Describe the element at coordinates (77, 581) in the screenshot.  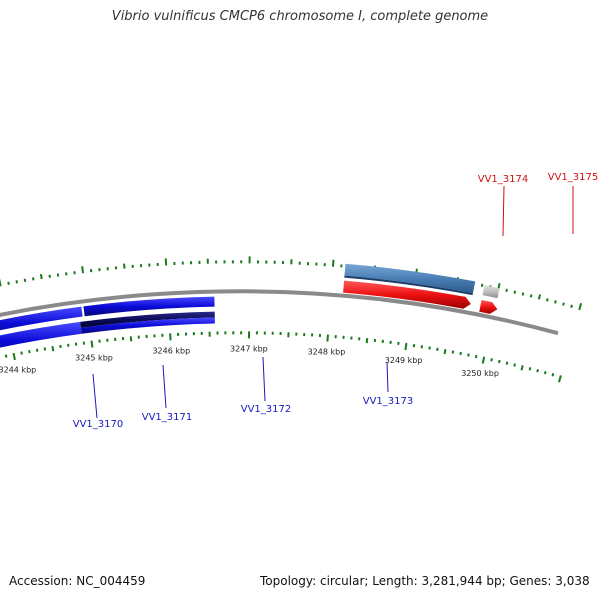
I see `accession-text: Accession: NC_004459` at that location.